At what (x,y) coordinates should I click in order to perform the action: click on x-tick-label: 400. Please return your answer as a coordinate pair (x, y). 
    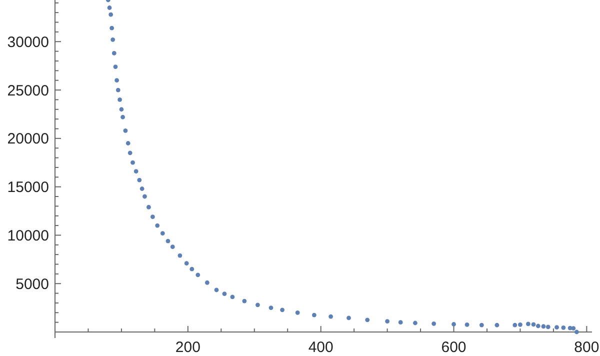
    Looking at the image, I should click on (321, 347).